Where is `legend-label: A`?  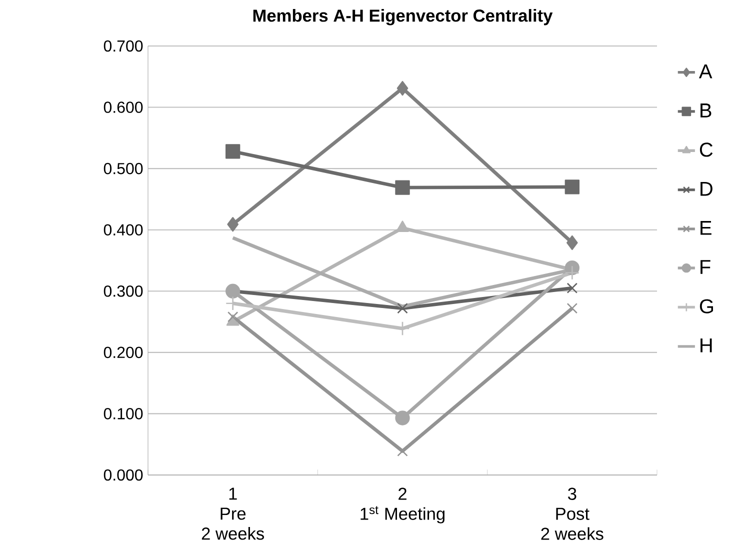
legend-label: A is located at coordinates (705, 71).